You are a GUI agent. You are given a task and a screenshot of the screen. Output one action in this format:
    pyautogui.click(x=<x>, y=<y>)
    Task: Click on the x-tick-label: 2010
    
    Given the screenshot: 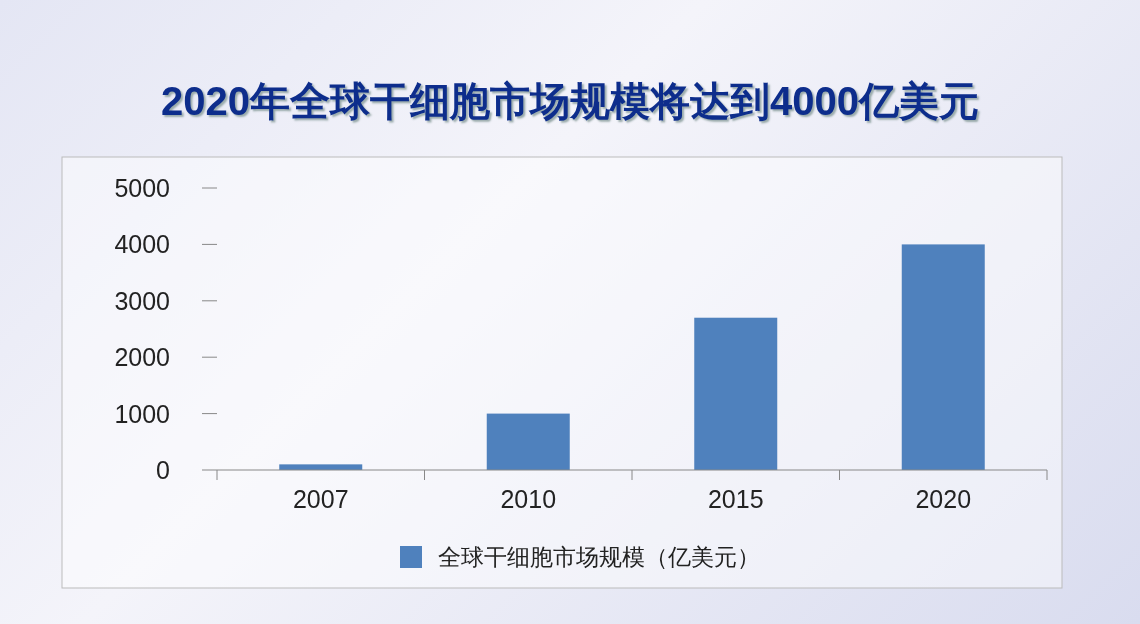 What is the action you would take?
    pyautogui.click(x=528, y=499)
    